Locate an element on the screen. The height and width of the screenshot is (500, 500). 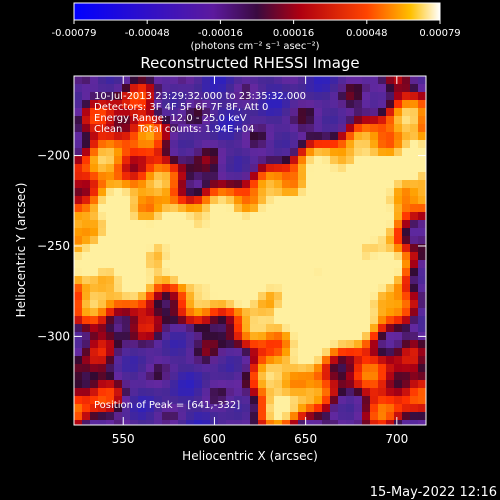
x-tick-label: 650 is located at coordinates (305, 439).